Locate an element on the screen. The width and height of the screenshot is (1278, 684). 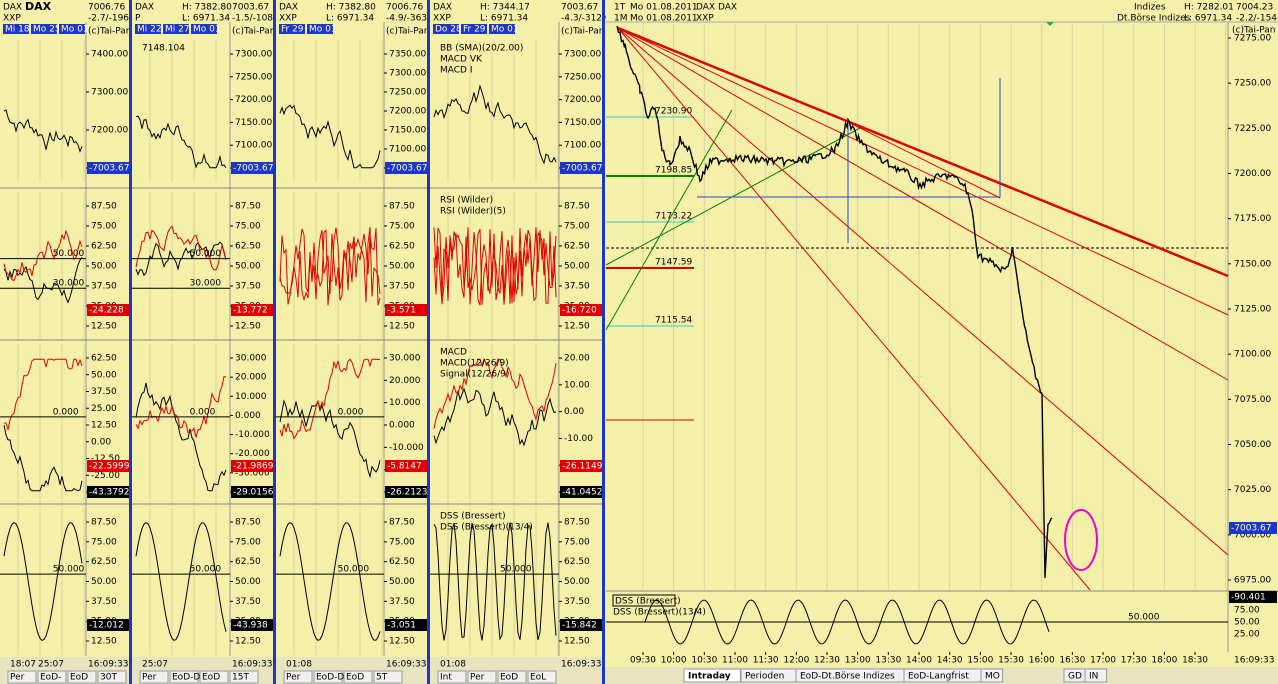
date-label: 25:07 is located at coordinates (155, 665).